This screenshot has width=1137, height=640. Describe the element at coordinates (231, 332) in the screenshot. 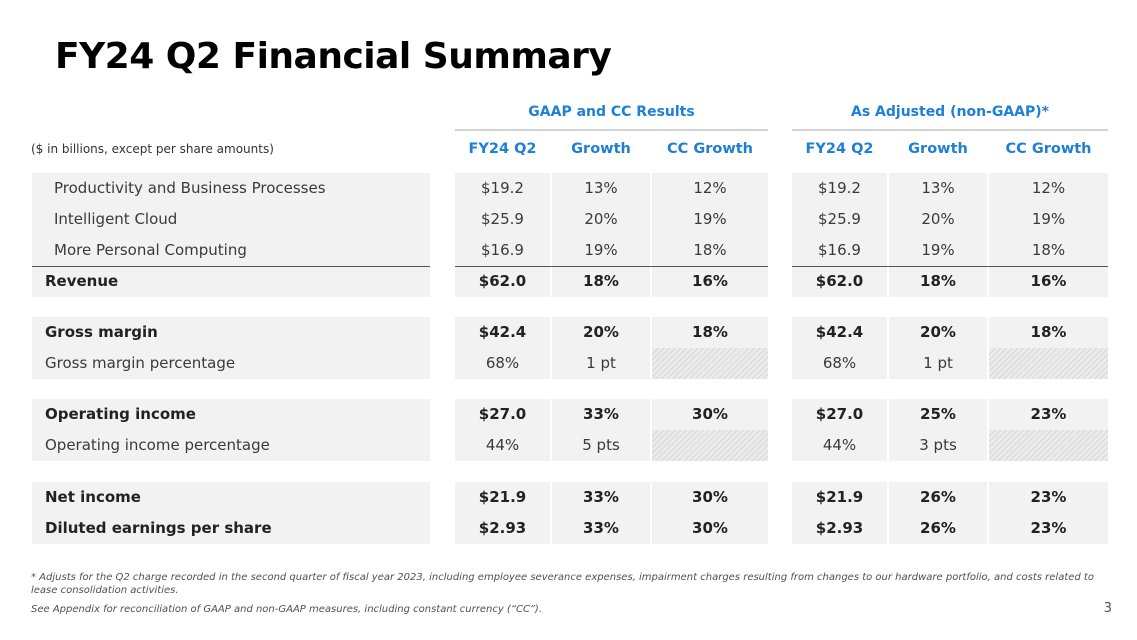

I see `row-label: Gross margin` at that location.